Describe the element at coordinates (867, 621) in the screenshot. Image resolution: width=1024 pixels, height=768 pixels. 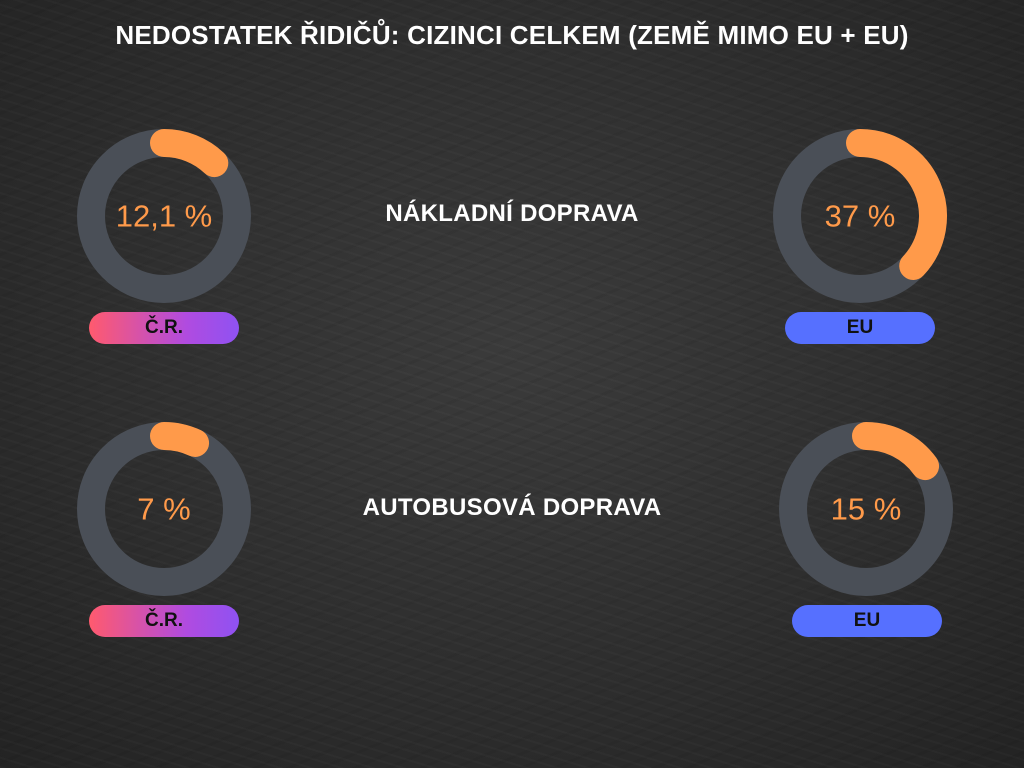
I see `tag-eu-bus: EU` at that location.